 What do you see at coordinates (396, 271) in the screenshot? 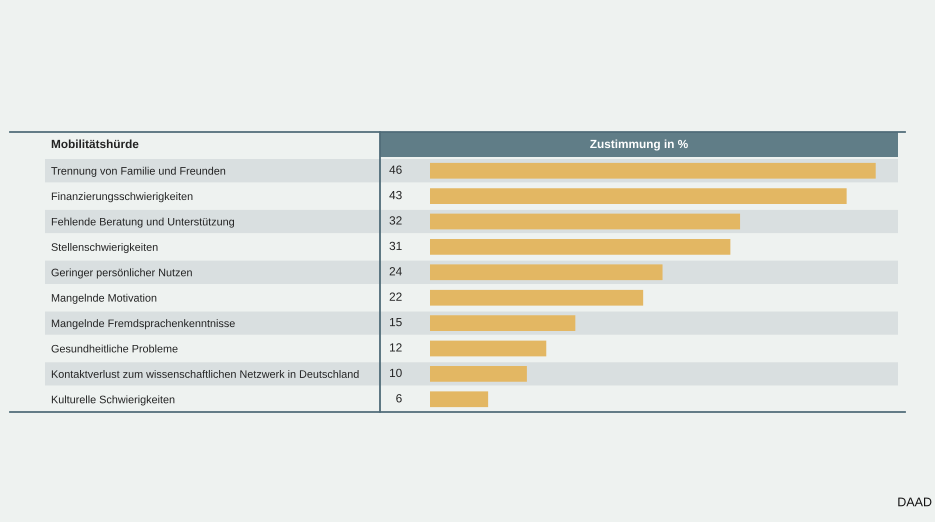
I see `data-label: 24` at bounding box center [396, 271].